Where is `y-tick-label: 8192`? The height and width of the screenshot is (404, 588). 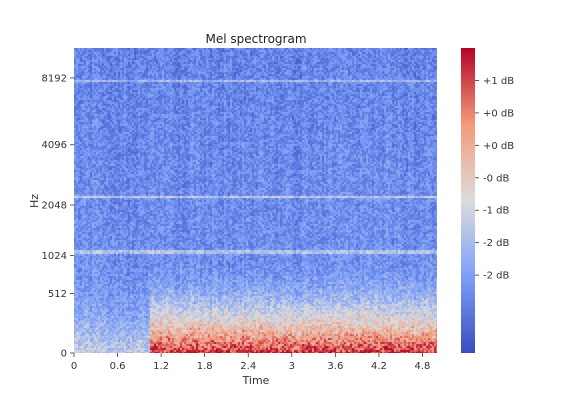 y-tick-label: 8192 is located at coordinates (54, 78).